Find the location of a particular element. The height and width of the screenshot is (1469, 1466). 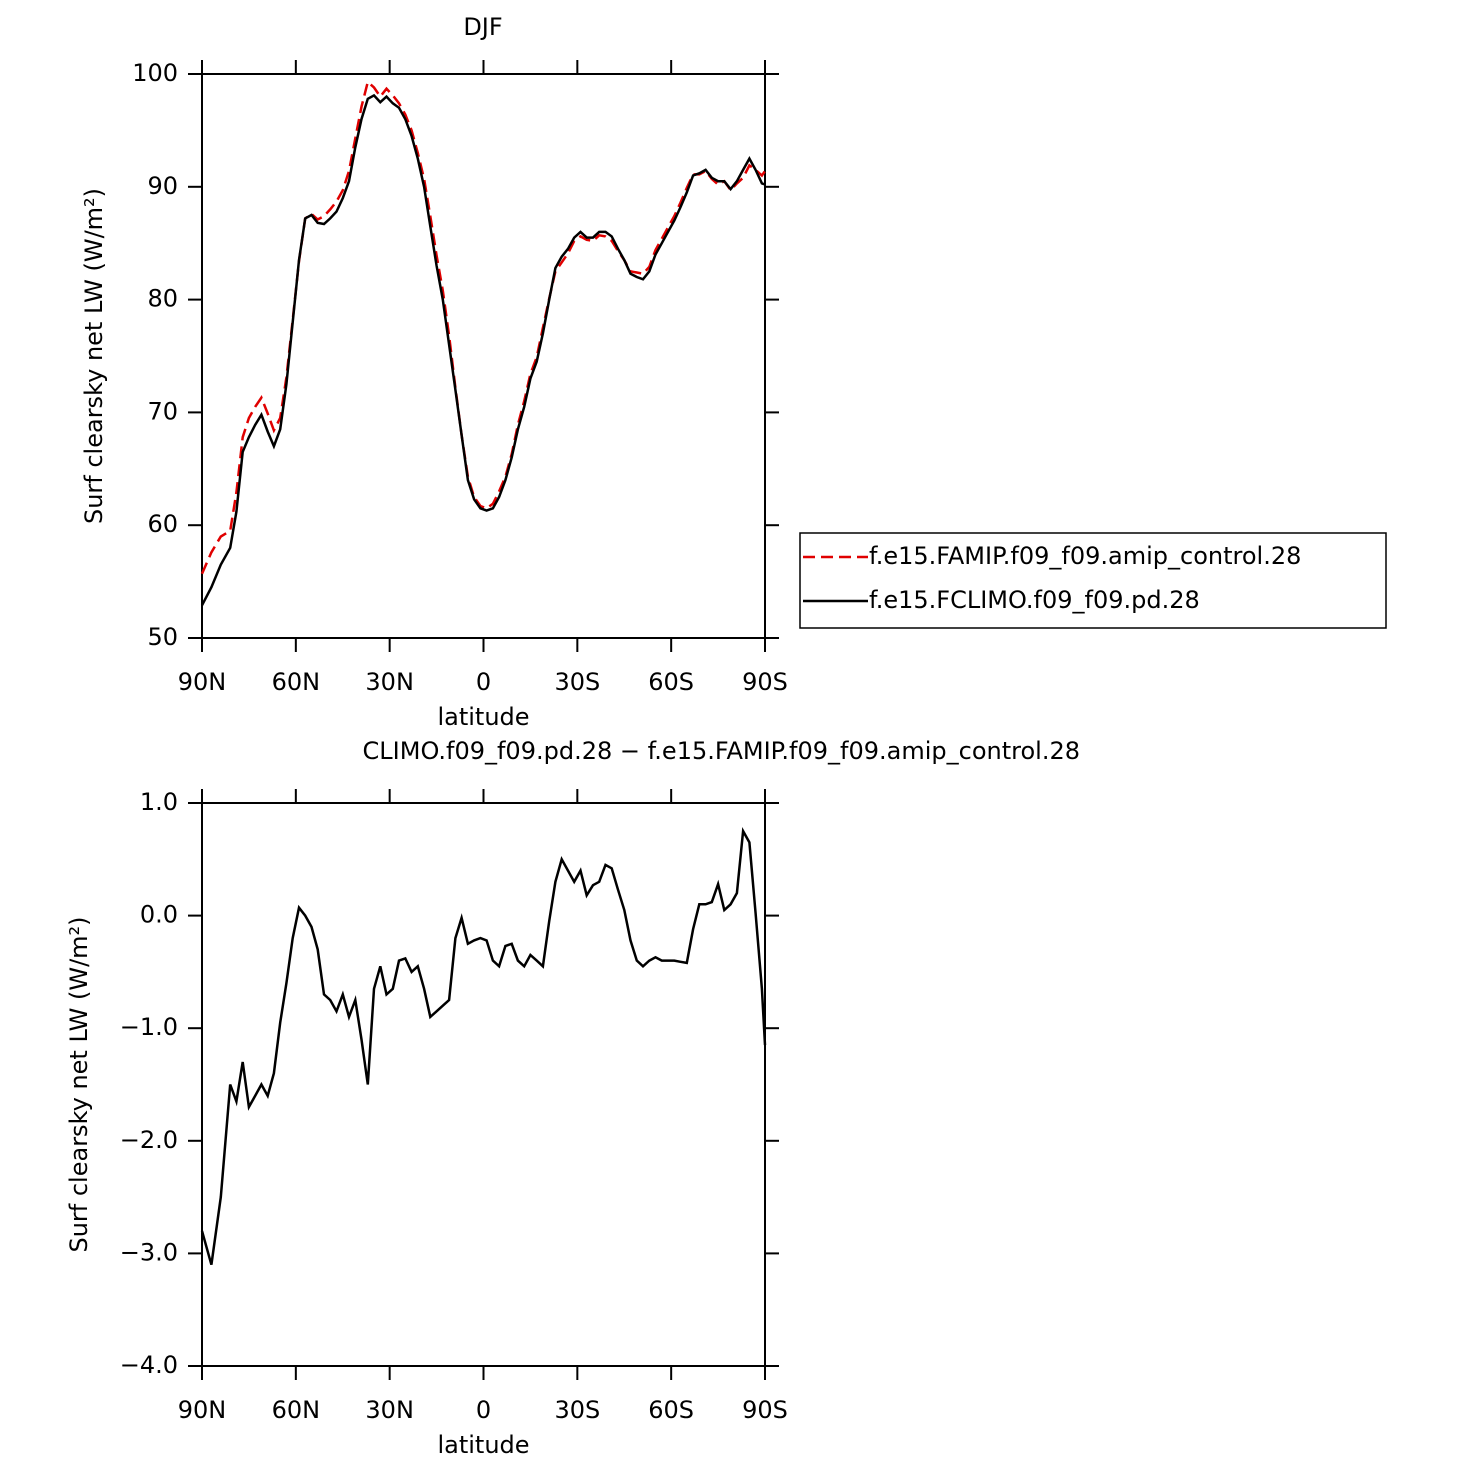

y-tick-label: 50 is located at coordinates (162, 637).